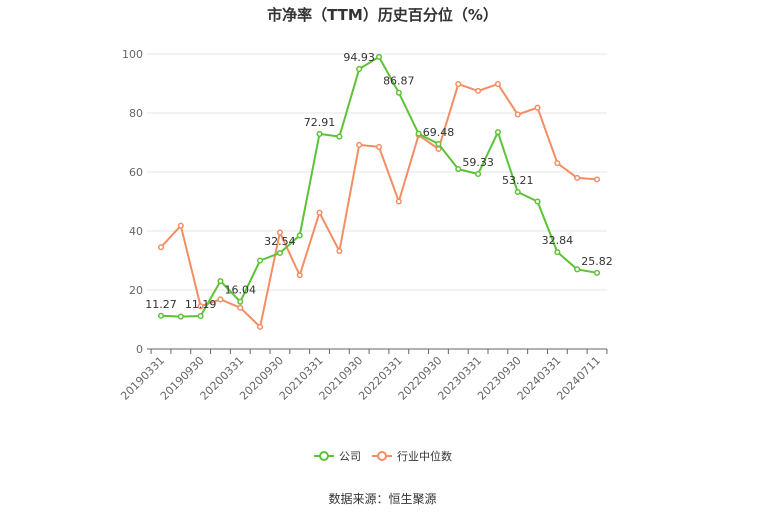 The width and height of the screenshot is (765, 517). What do you see at coordinates (359, 57) in the screenshot?
I see `data-label: 94.93` at bounding box center [359, 57].